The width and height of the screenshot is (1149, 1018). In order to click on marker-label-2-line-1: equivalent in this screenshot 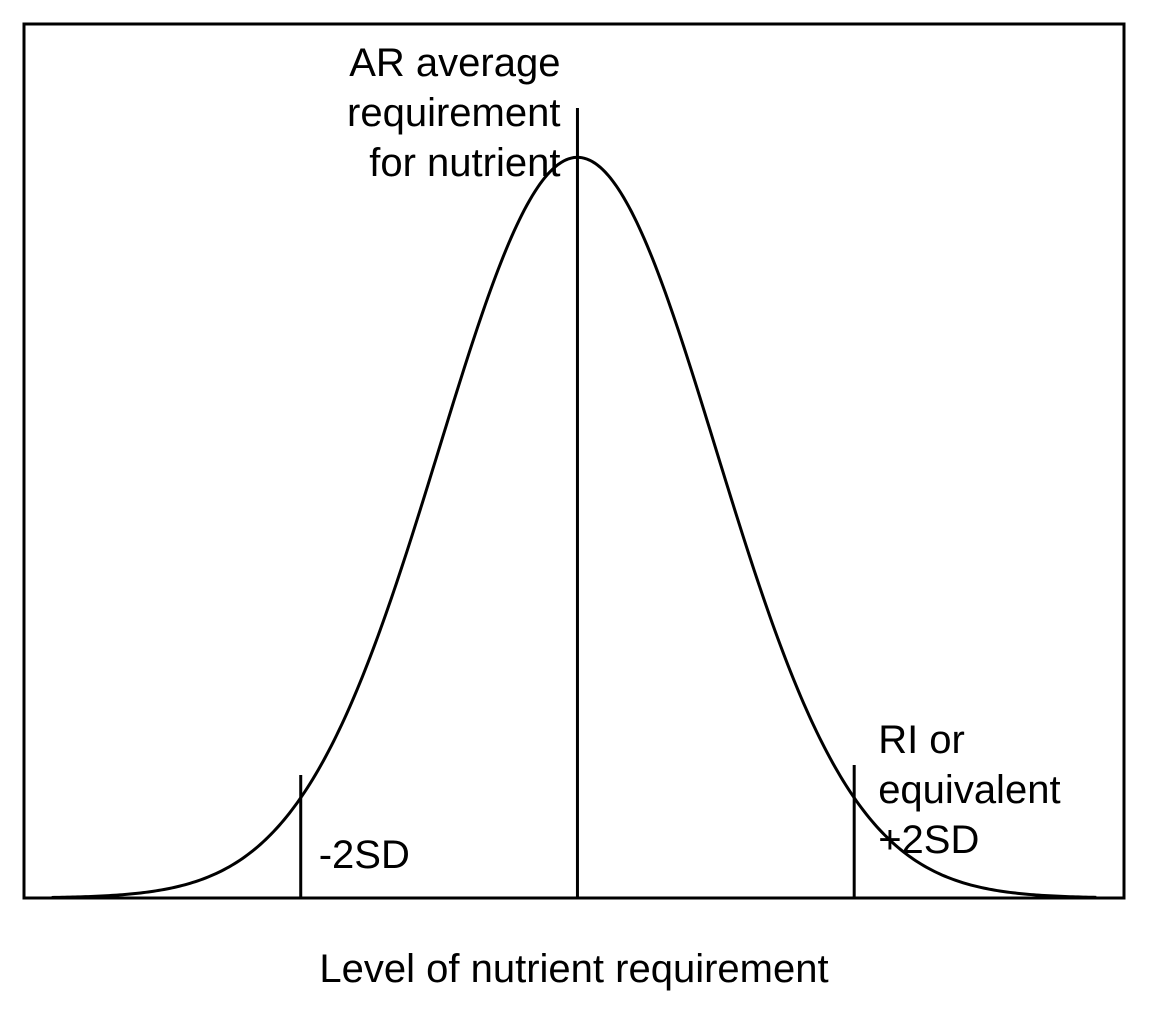, I will do `click(969, 790)`.